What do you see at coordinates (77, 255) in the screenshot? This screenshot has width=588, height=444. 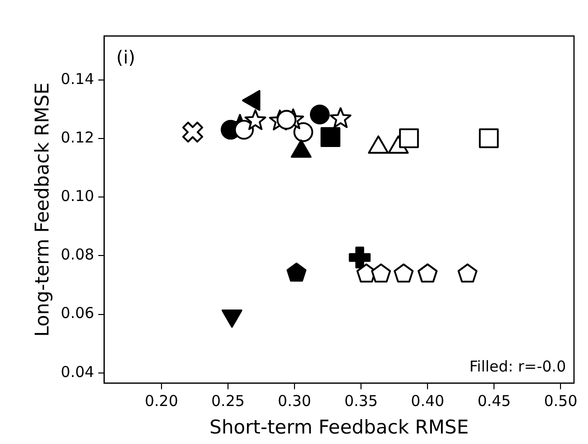 I see `y-tick-label: 0.08` at bounding box center [77, 255].